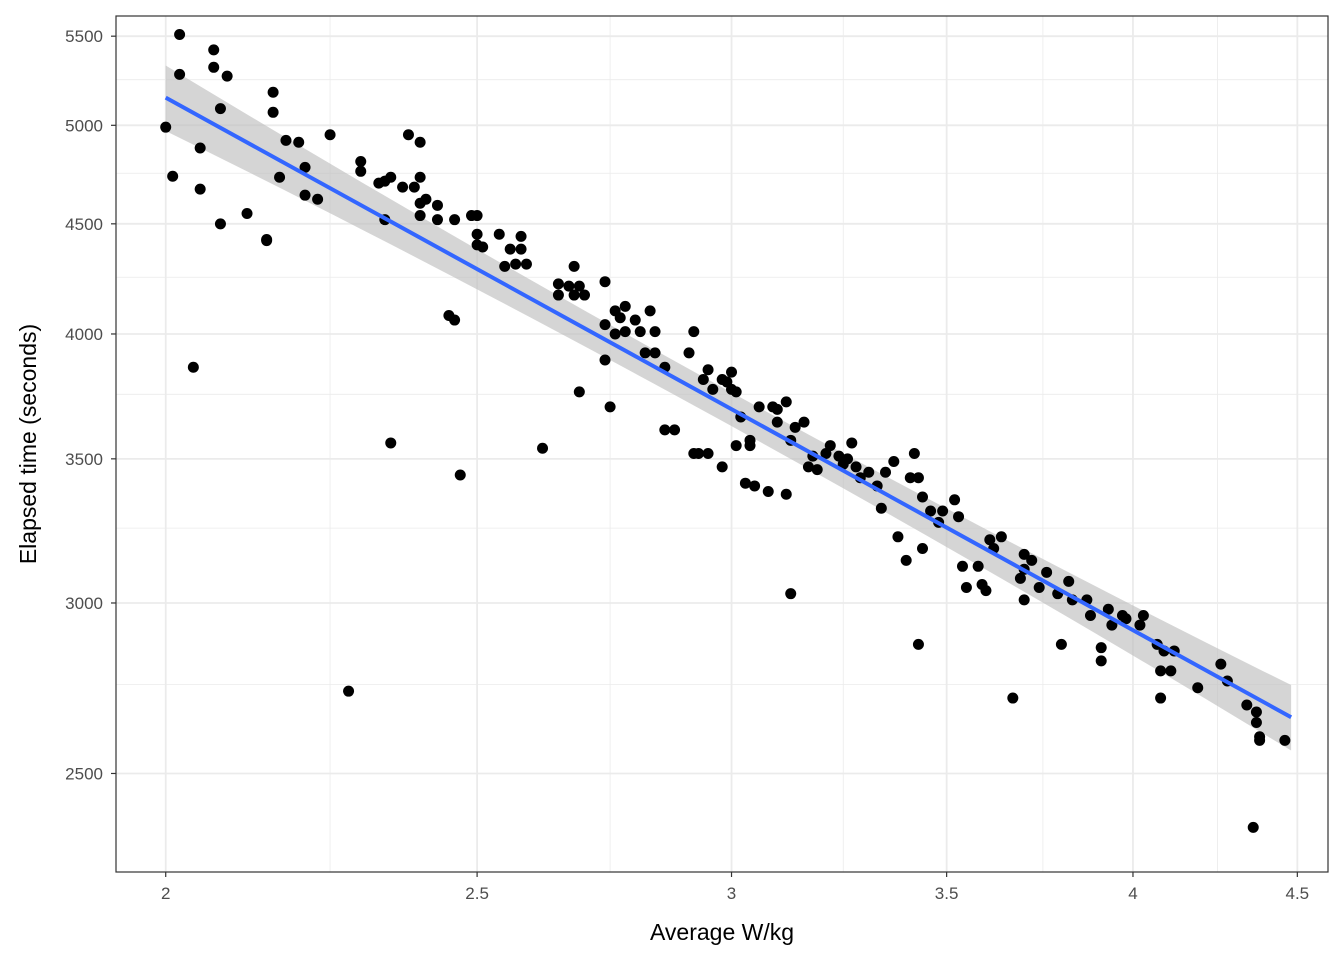 This screenshot has width=1344, height=960. Describe the element at coordinates (84, 773) in the screenshot. I see `y-tick-label: 2500` at that location.